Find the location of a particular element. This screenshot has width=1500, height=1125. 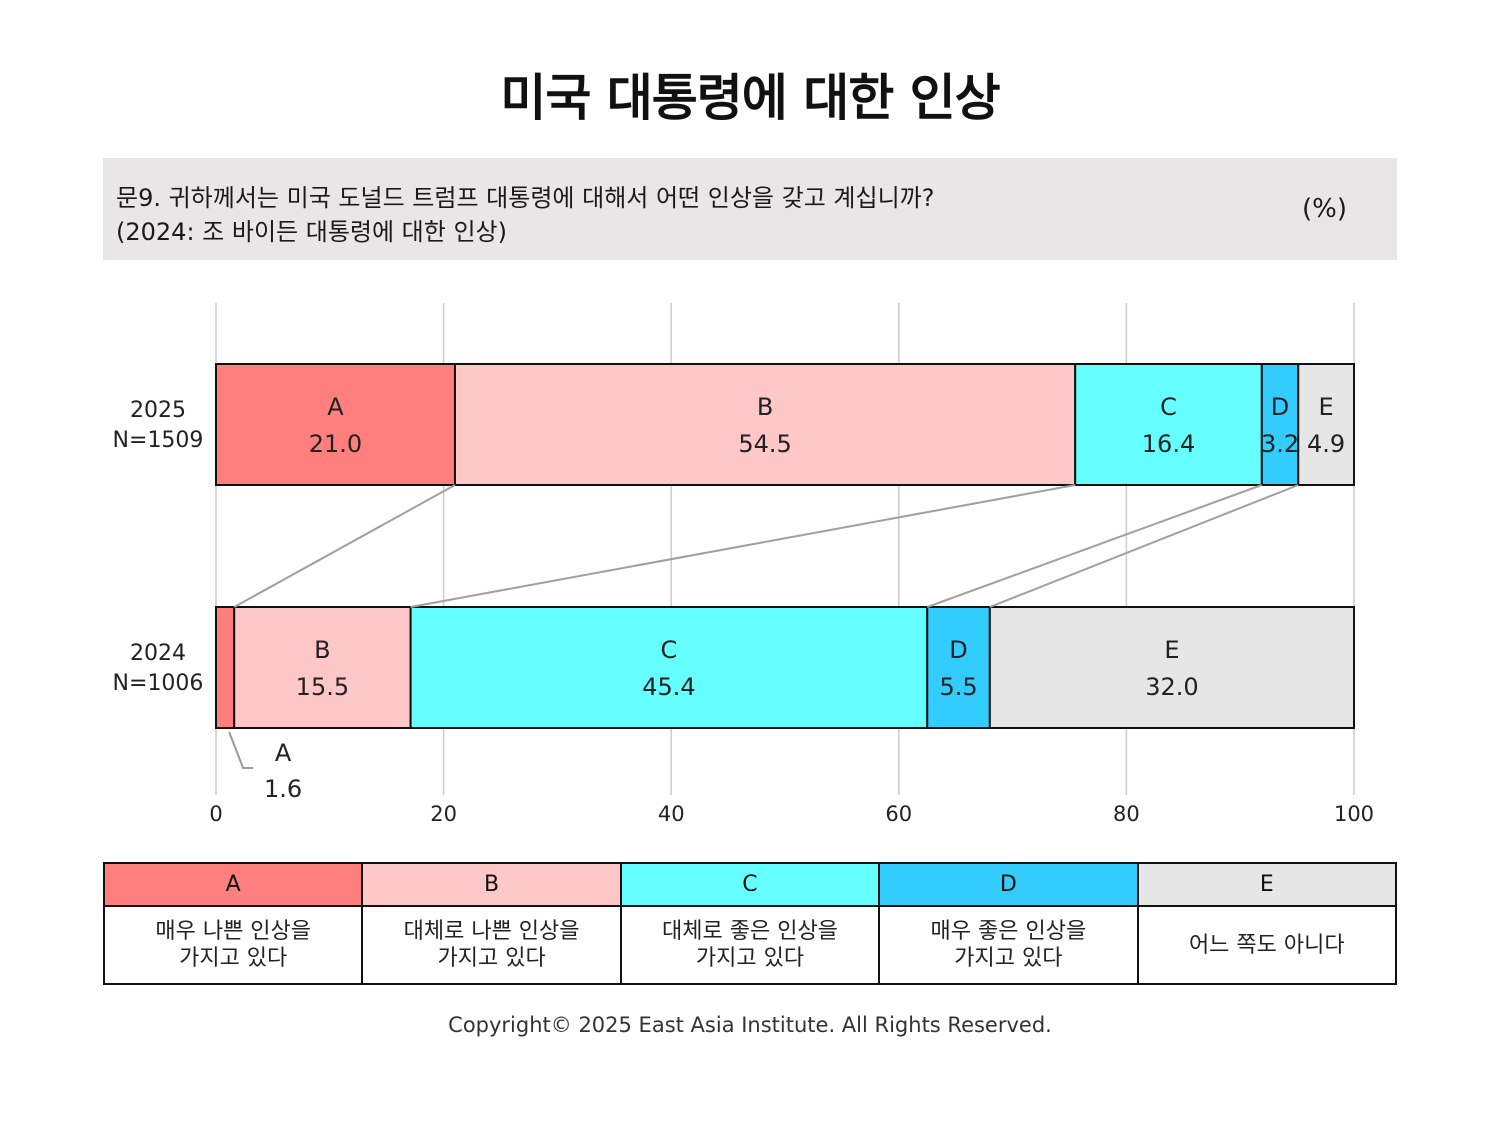

segment-value-label: 45.4 is located at coordinates (668, 687).